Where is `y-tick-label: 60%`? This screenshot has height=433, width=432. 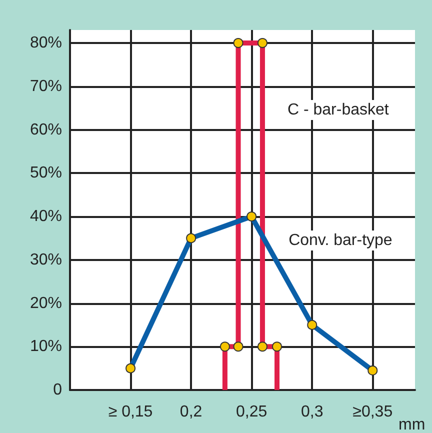
y-tick-label: 60% is located at coordinates (46, 129).